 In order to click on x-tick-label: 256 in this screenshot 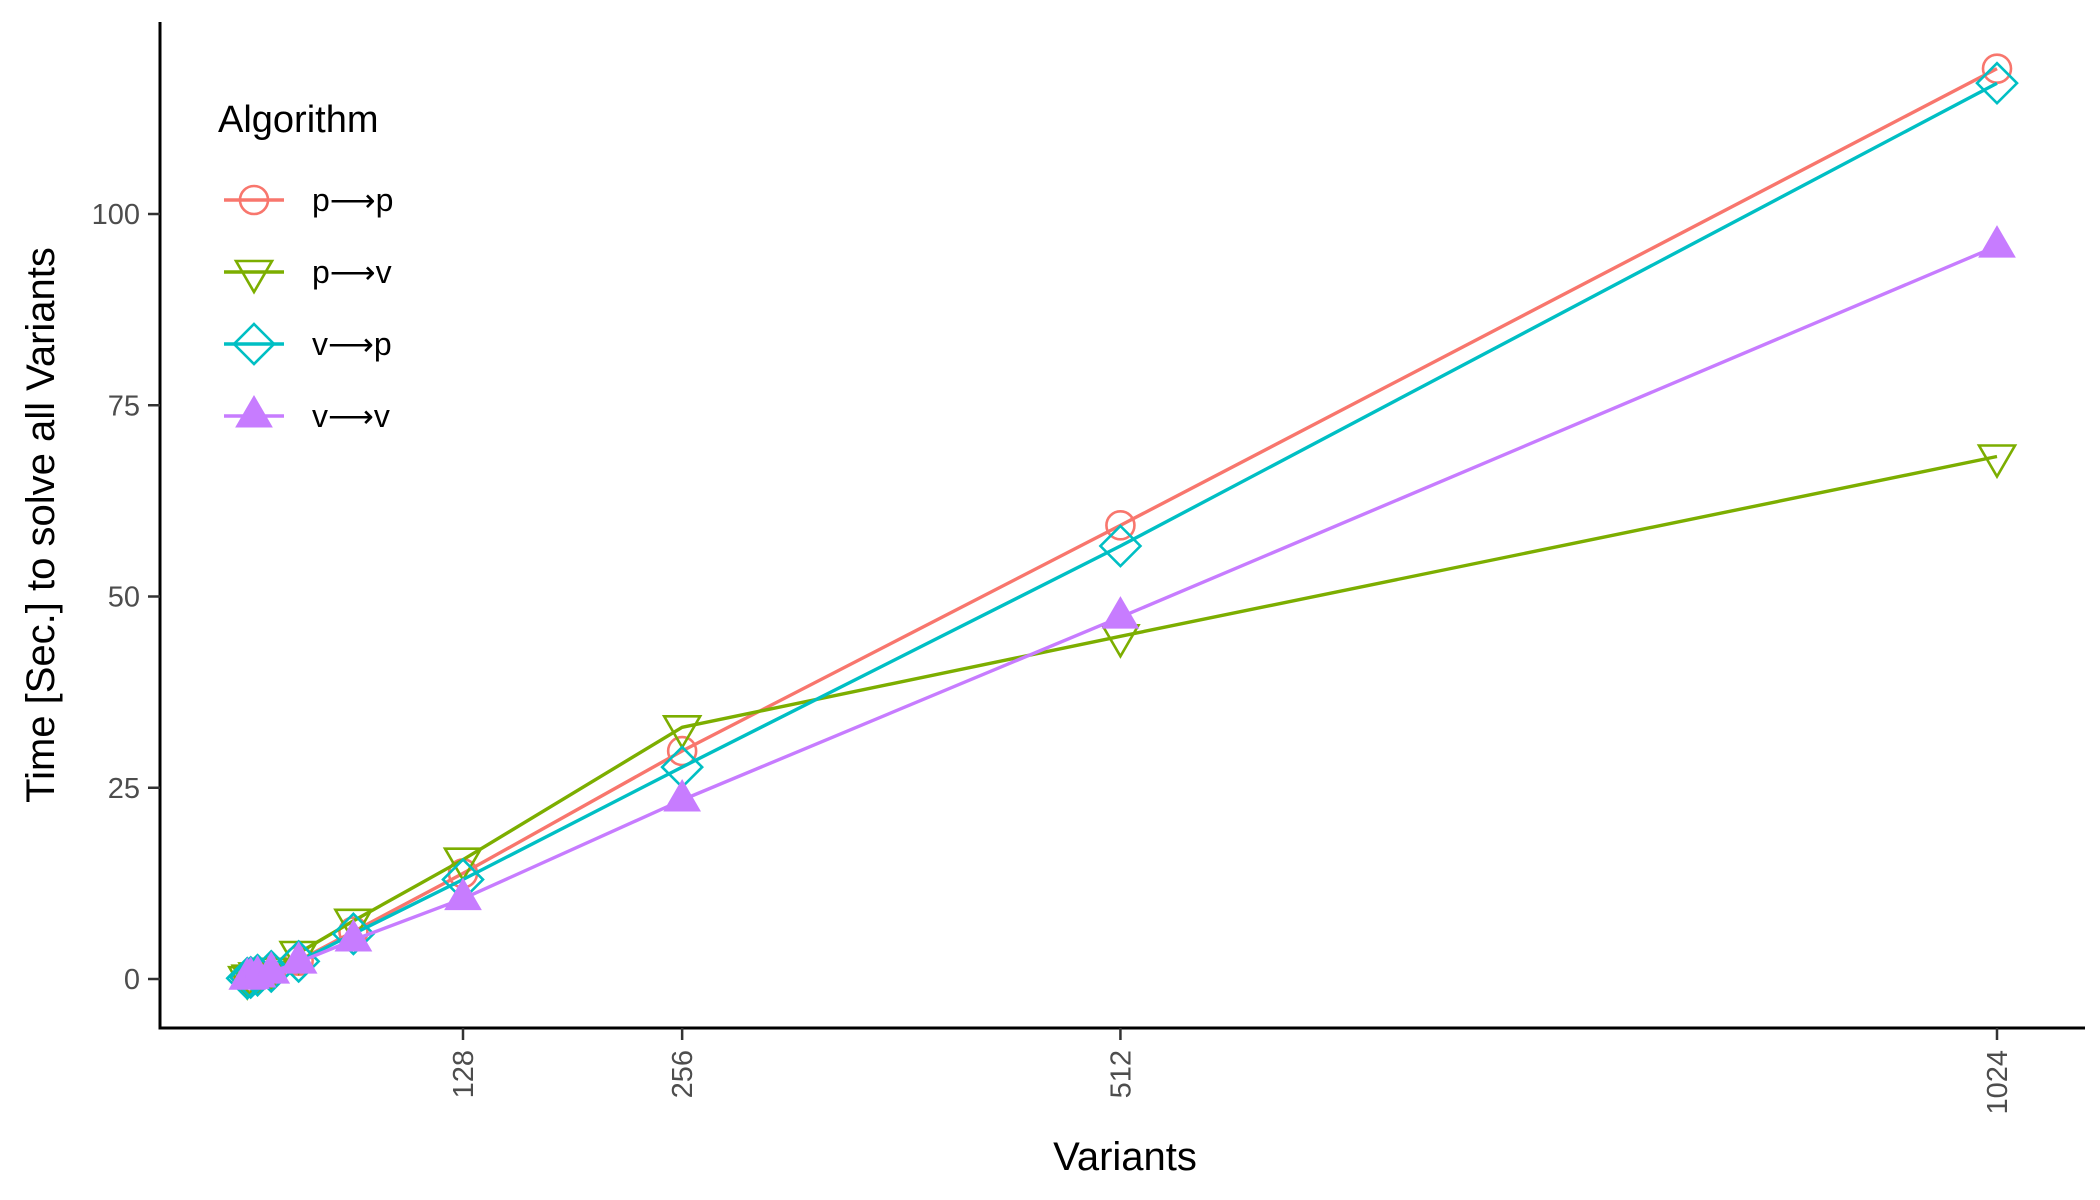, I will do `click(683, 1074)`.